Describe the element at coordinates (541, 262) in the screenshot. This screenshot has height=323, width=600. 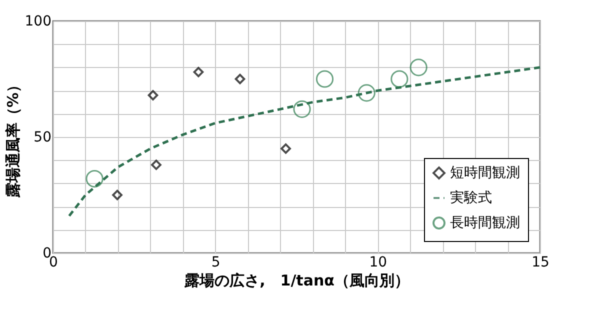
I see `x-tick-label: 15` at that location.